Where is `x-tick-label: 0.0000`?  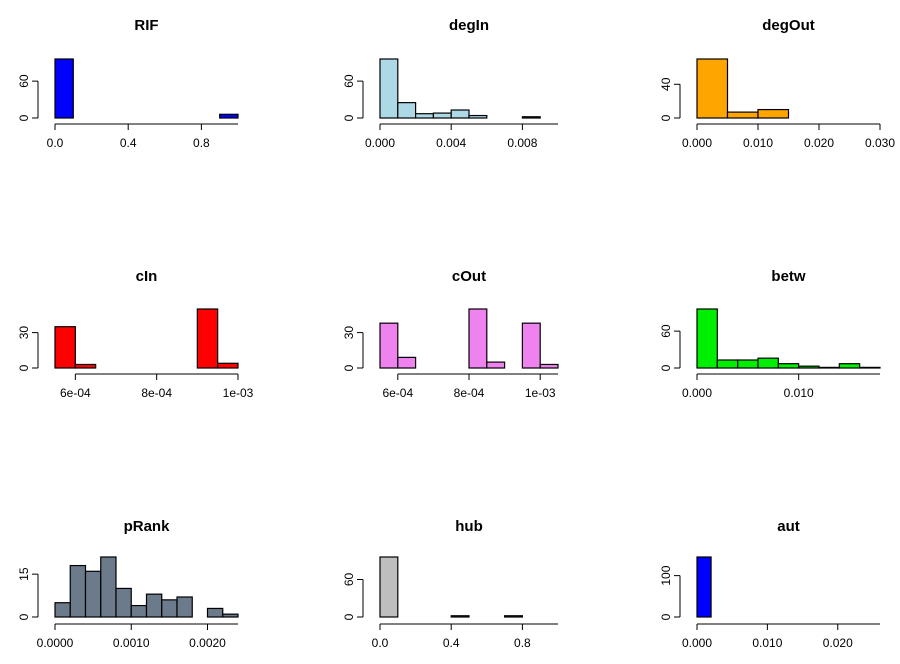 x-tick-label: 0.0000 is located at coordinates (55, 643).